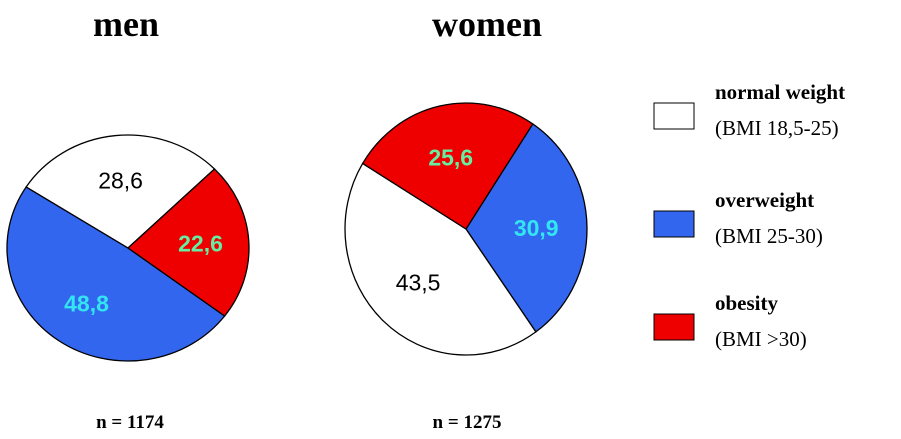 This screenshot has height=439, width=901. Describe the element at coordinates (120, 181) in the screenshot. I see `slice-label-normal-weight: 28,6` at that location.